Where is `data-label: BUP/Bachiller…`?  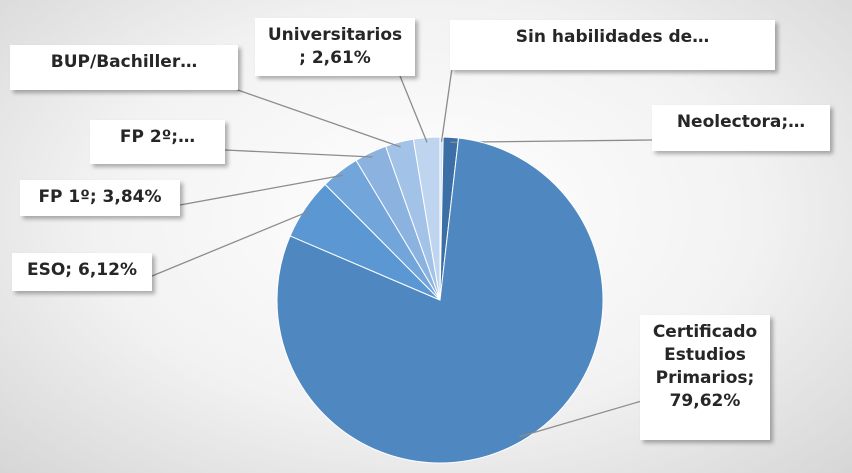
data-label: BUP/Bachiller… is located at coordinates (124, 67).